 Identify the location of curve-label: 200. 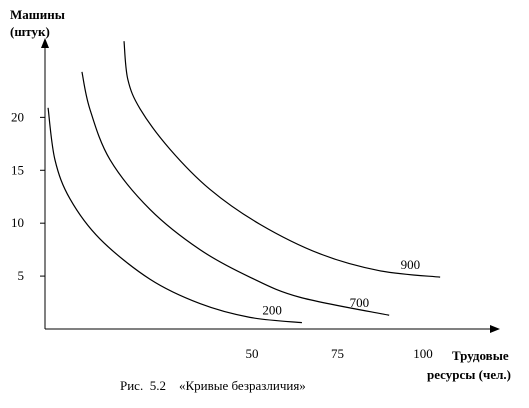
(272, 310).